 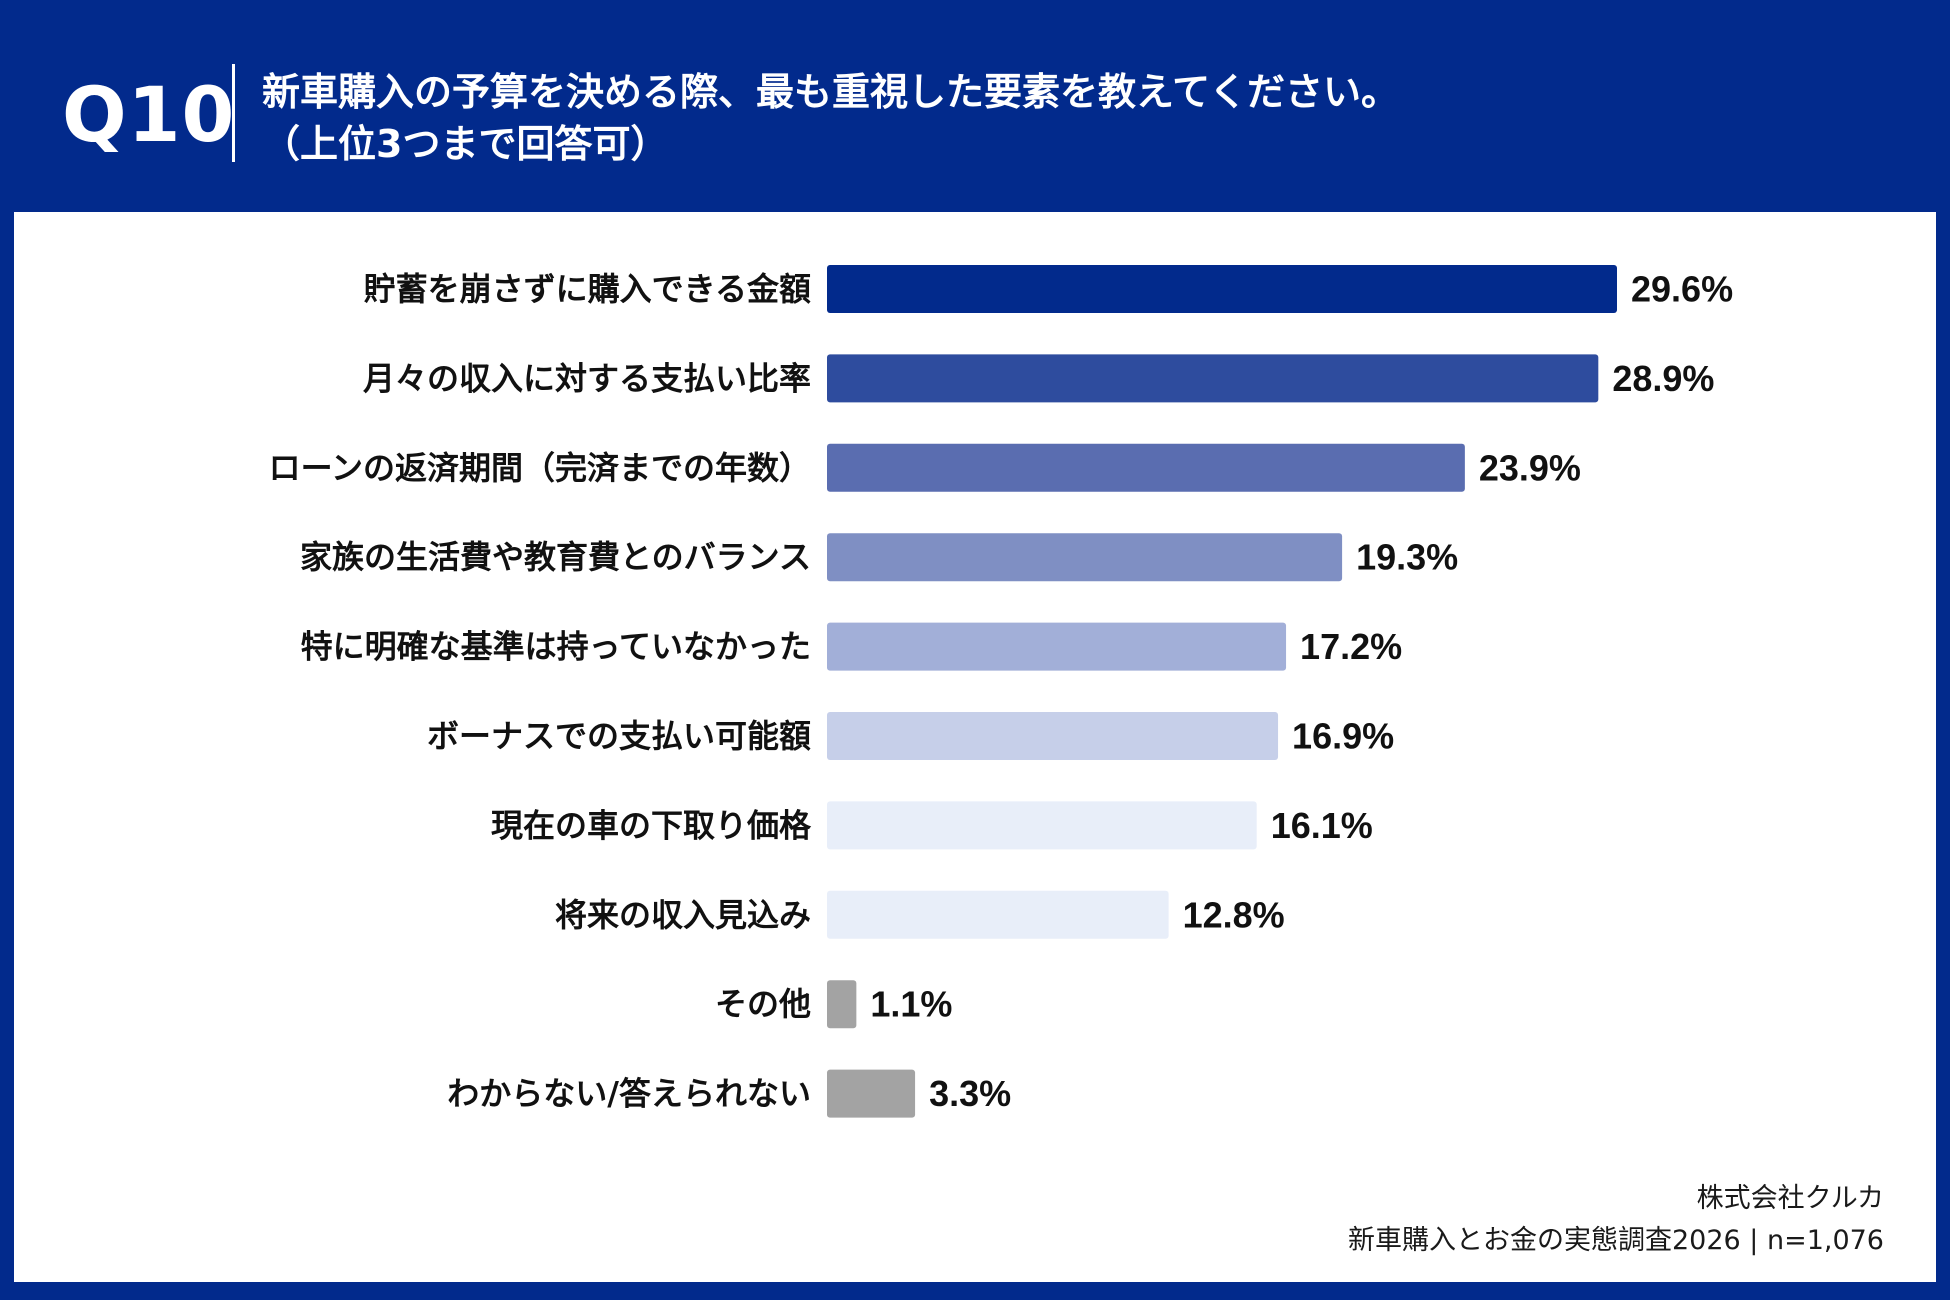 I want to click on value-label: 1.1%, so click(x=911, y=1004).